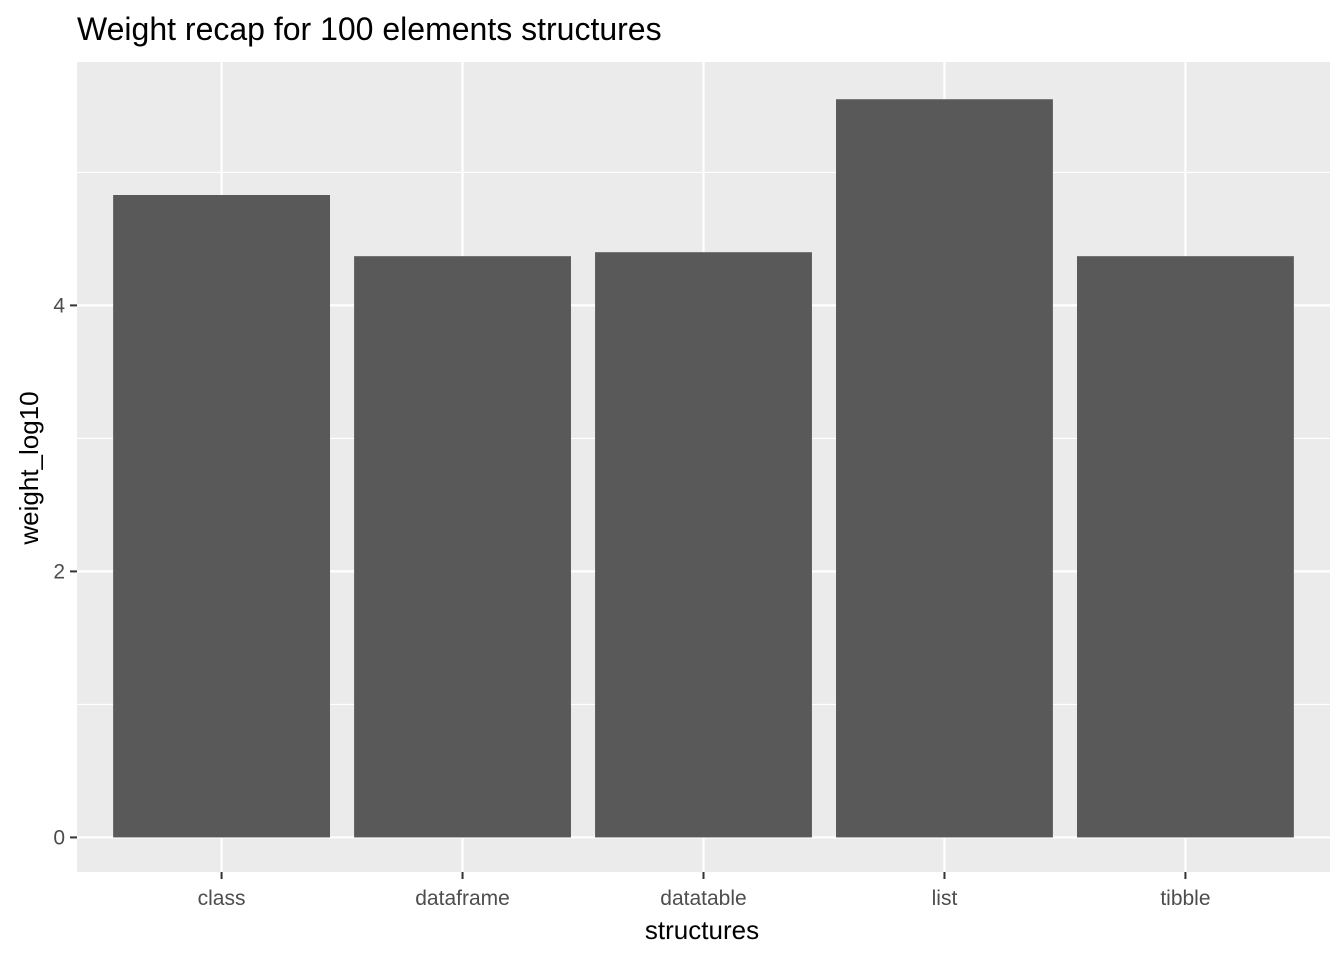 The width and height of the screenshot is (1344, 960). I want to click on x-tick-label-tibble: tibble, so click(1185, 898).